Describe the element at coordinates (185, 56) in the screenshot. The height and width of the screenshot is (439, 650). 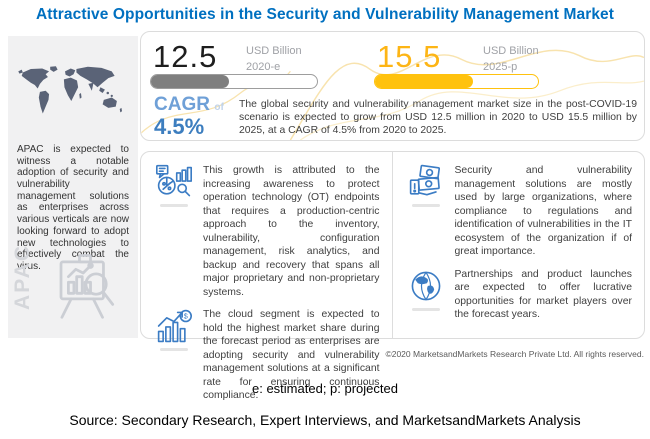
I see `market-size-2020-value: 12.5` at that location.